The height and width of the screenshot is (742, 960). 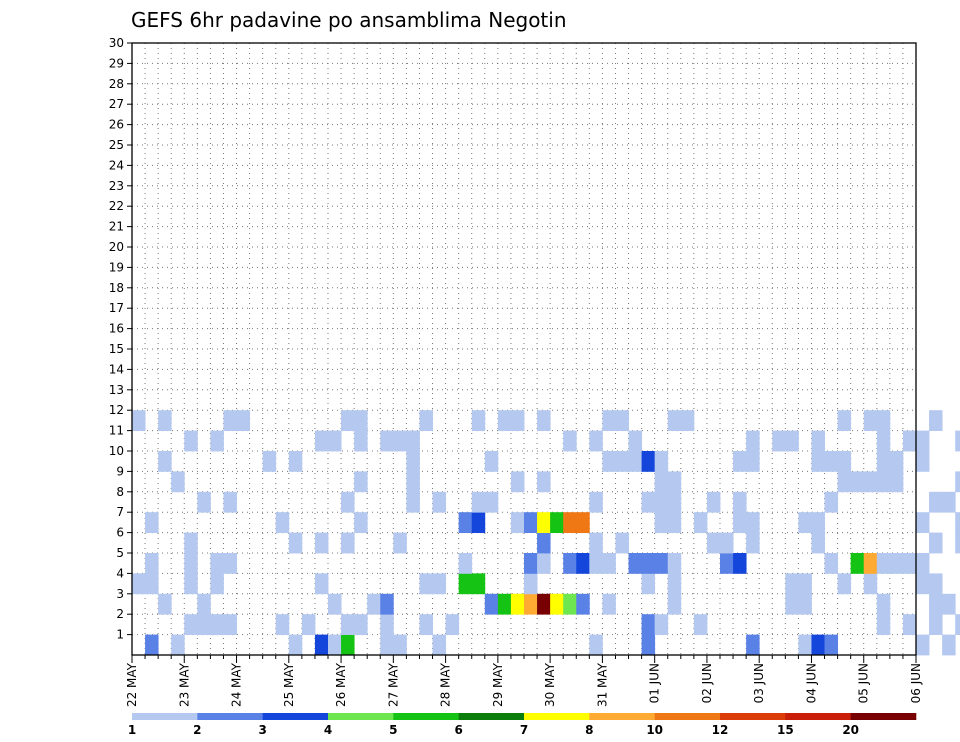 I want to click on x-tick-label: 23 MAY, so click(x=184, y=684).